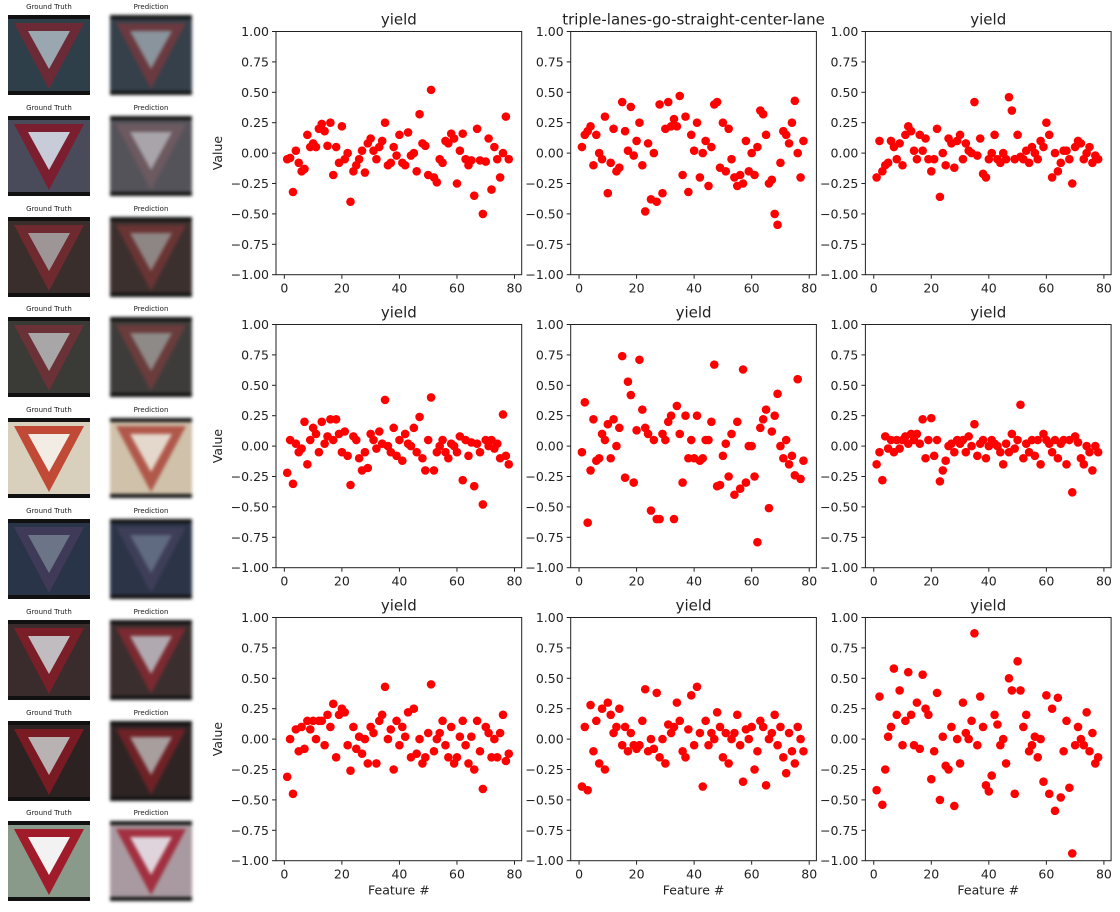  Describe the element at coordinates (250, 274) in the screenshot. I see `y-tick-label: −1.00` at that location.